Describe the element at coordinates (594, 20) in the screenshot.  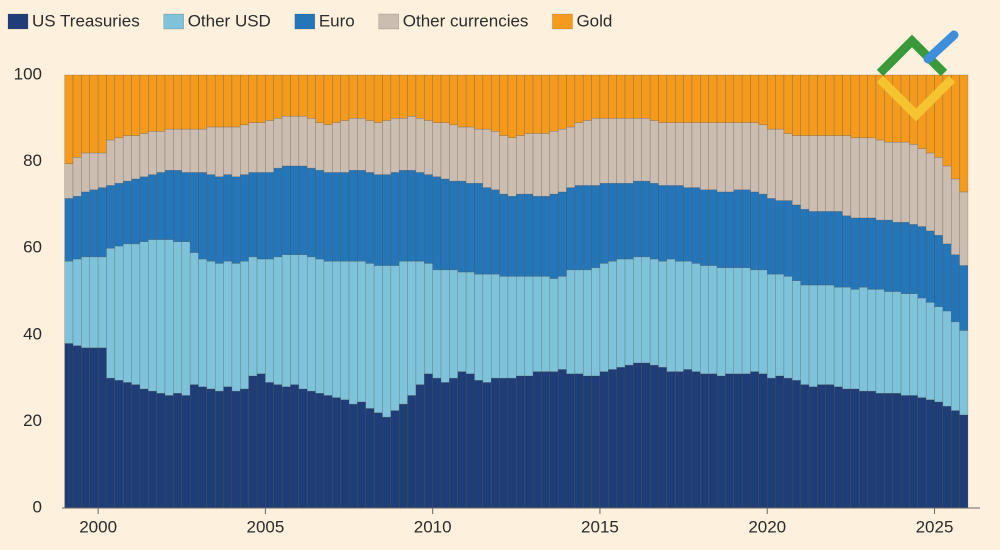
I see `legend-label: Gold` at that location.